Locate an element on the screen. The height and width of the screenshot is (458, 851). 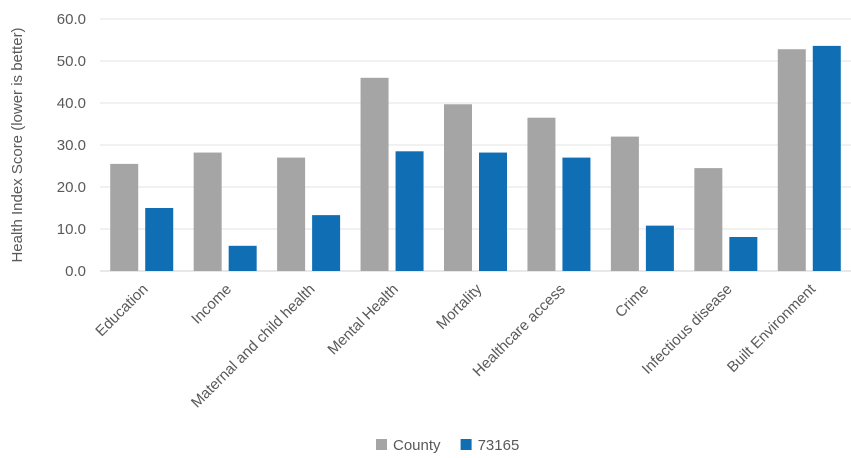
legend-label: 73165 is located at coordinates (499, 445).